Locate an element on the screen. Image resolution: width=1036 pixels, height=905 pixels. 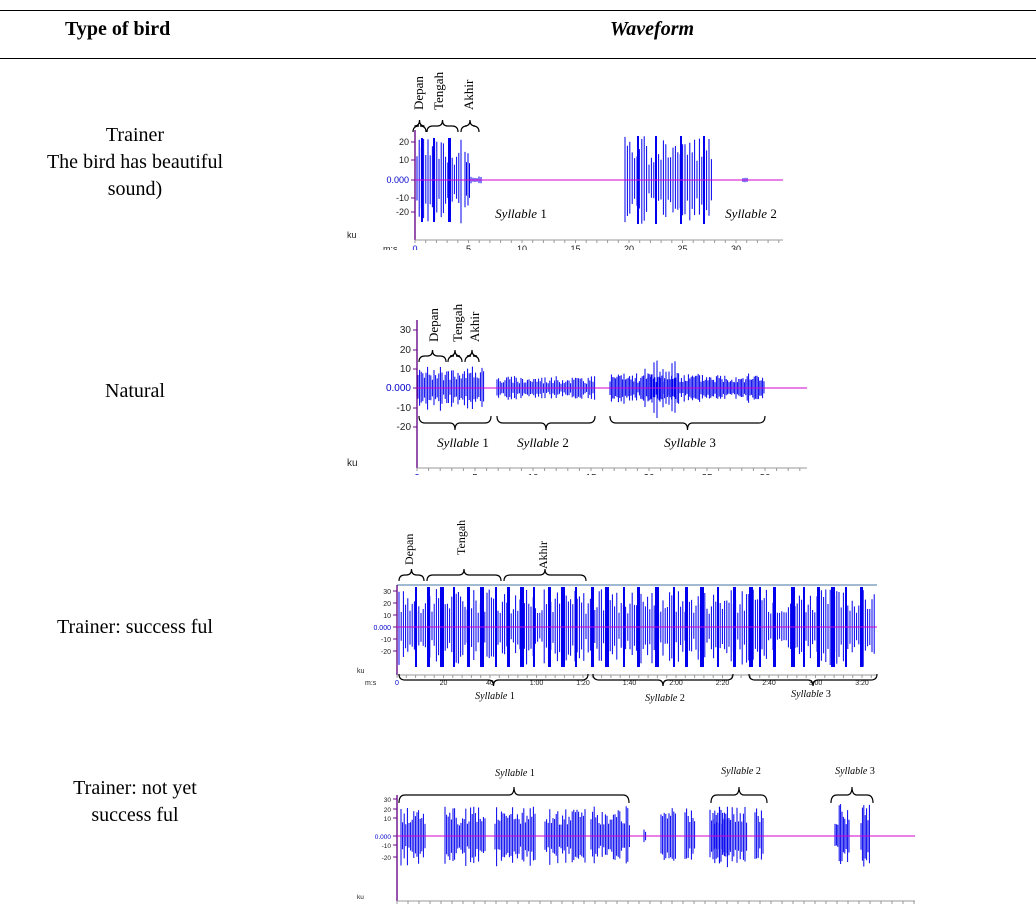
waveform-all-syllables is located at coordinates (636, 628).